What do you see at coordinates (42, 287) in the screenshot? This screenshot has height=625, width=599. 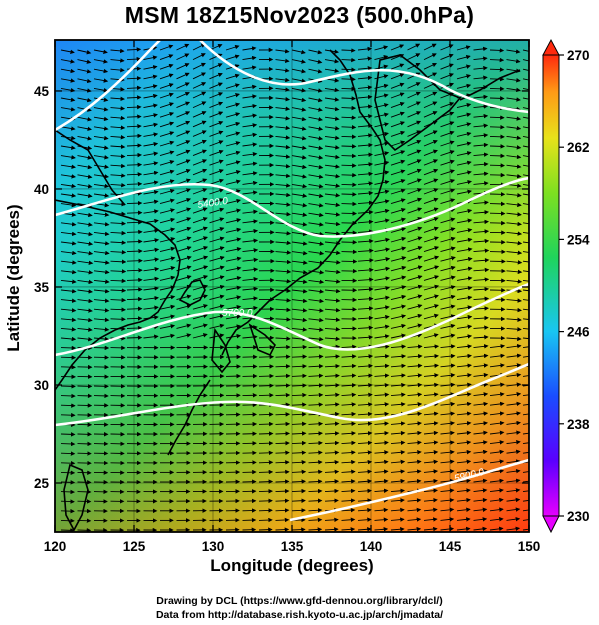 I see `y-tick-label: 35` at bounding box center [42, 287].